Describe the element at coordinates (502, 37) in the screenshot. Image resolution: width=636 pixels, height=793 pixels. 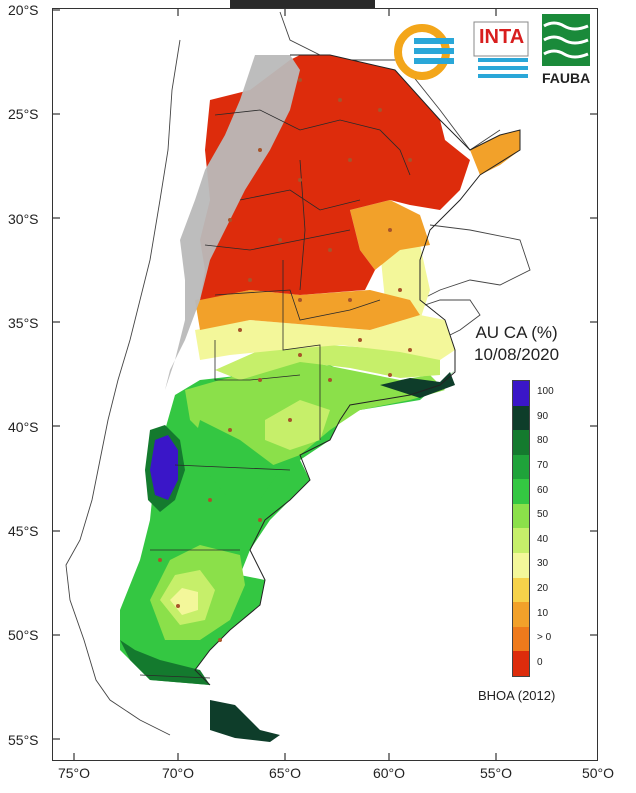
I see `inta-logo-text: INTA` at that location.